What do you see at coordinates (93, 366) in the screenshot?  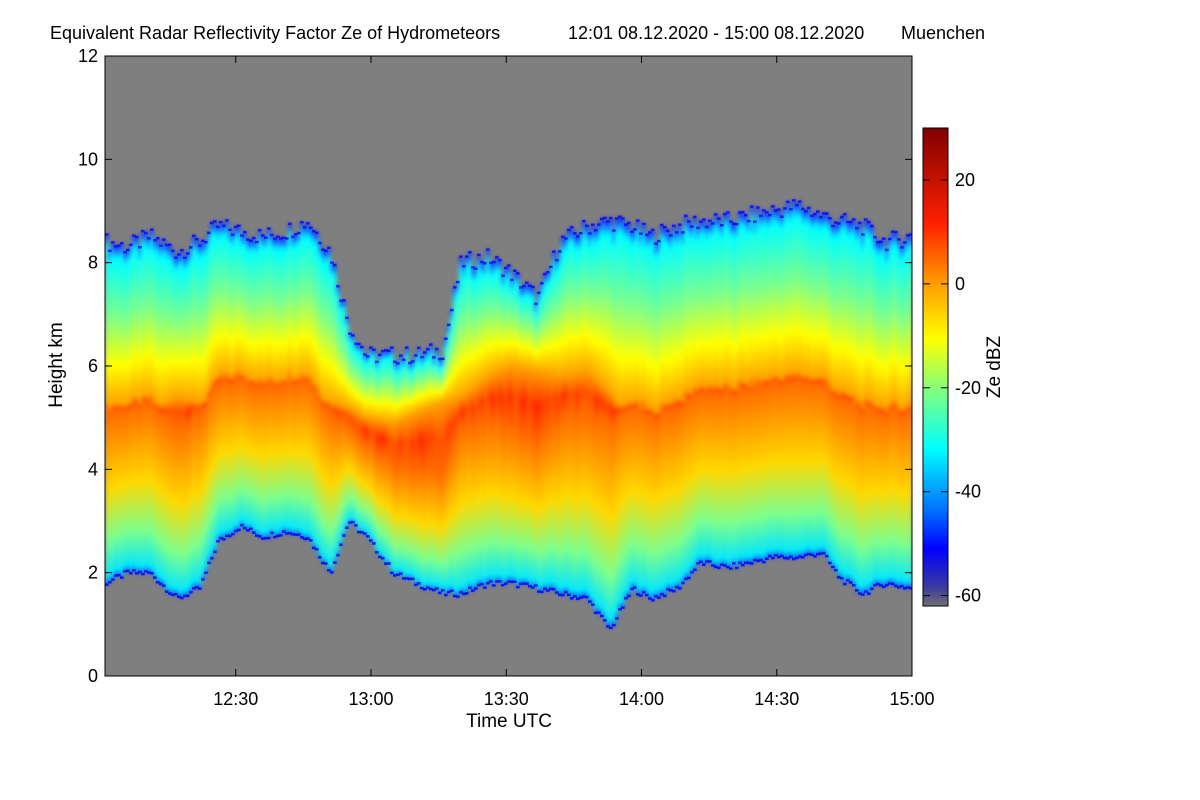 I see `y-tick-label: 6` at bounding box center [93, 366].